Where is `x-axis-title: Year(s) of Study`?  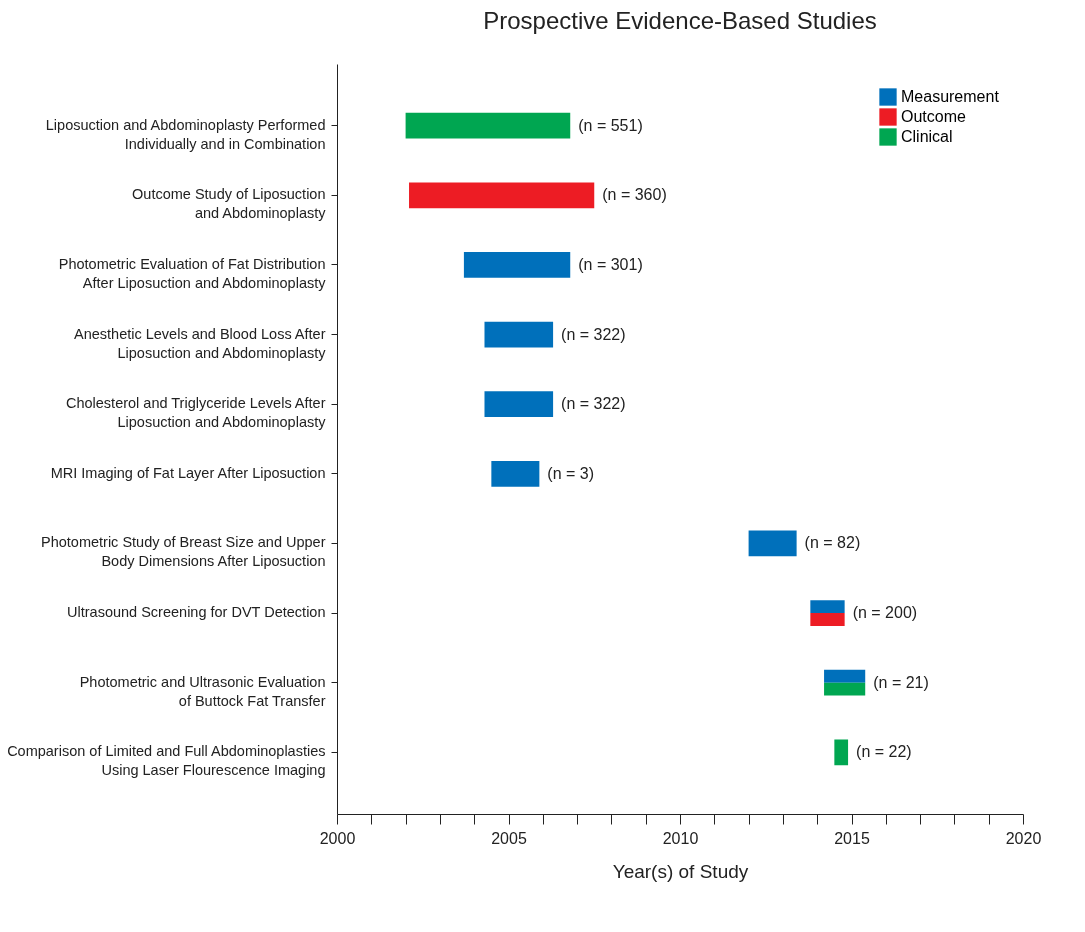
x-axis-title: Year(s) of Study is located at coordinates (680, 871).